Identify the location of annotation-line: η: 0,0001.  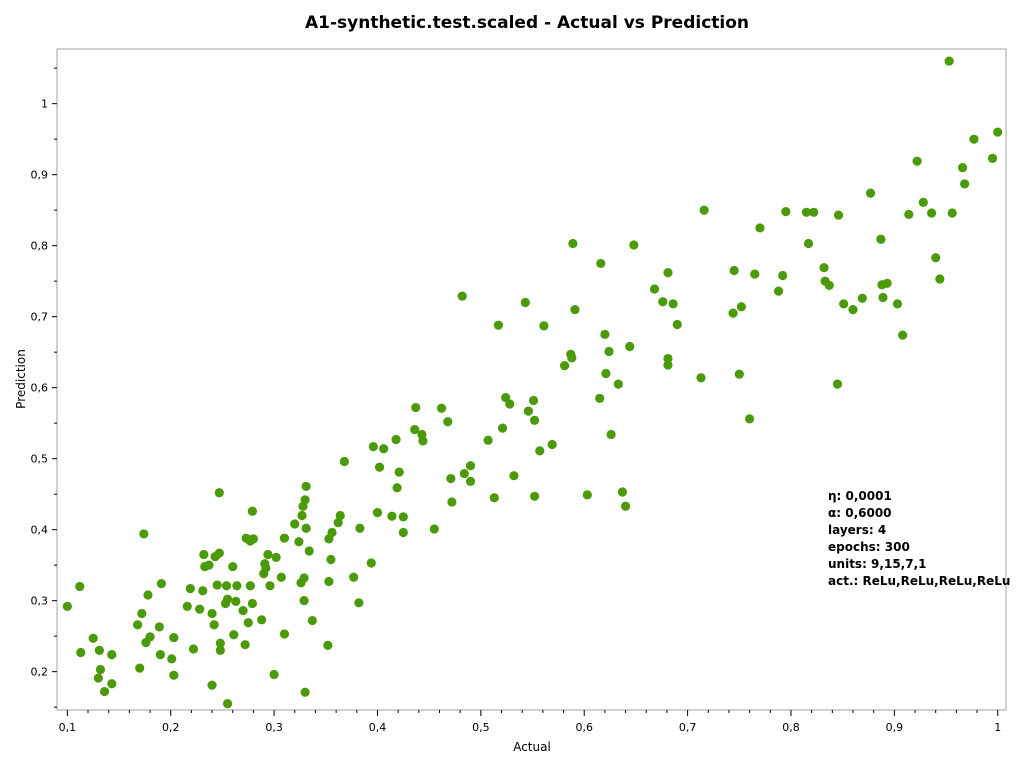
(860, 496).